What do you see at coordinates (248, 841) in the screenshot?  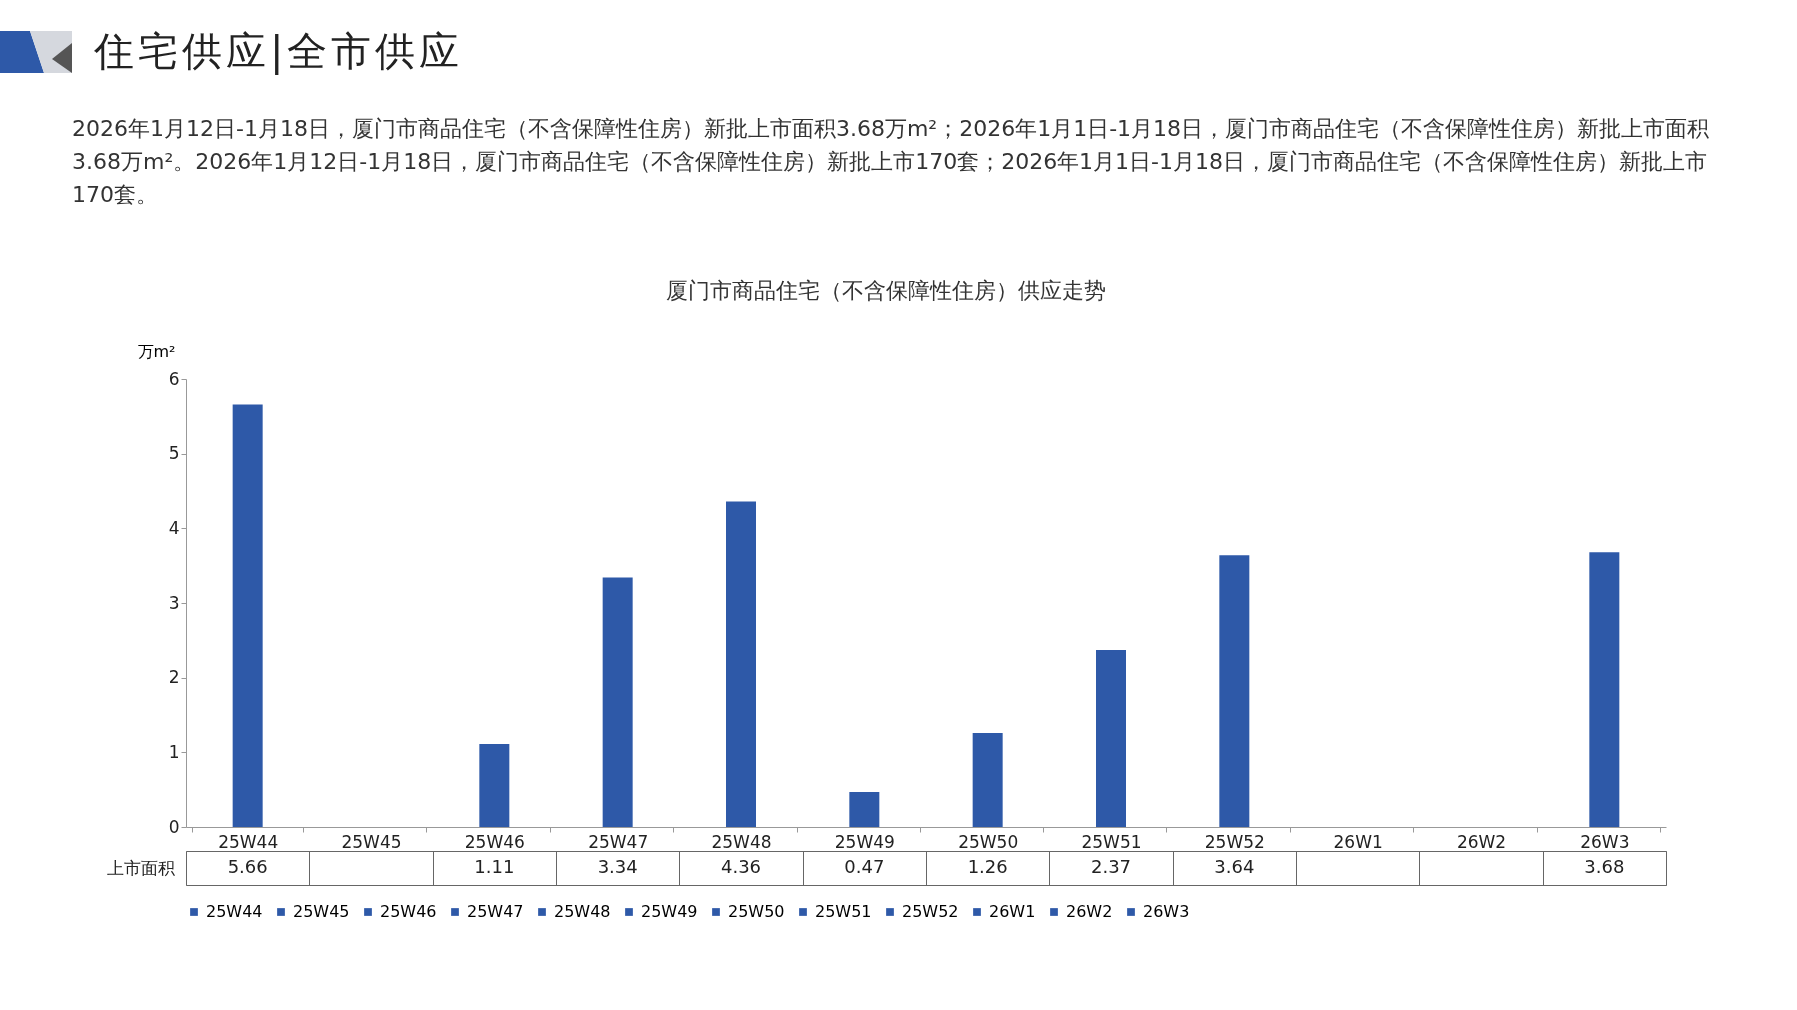 I see `x-tick-label: 25W44` at bounding box center [248, 841].